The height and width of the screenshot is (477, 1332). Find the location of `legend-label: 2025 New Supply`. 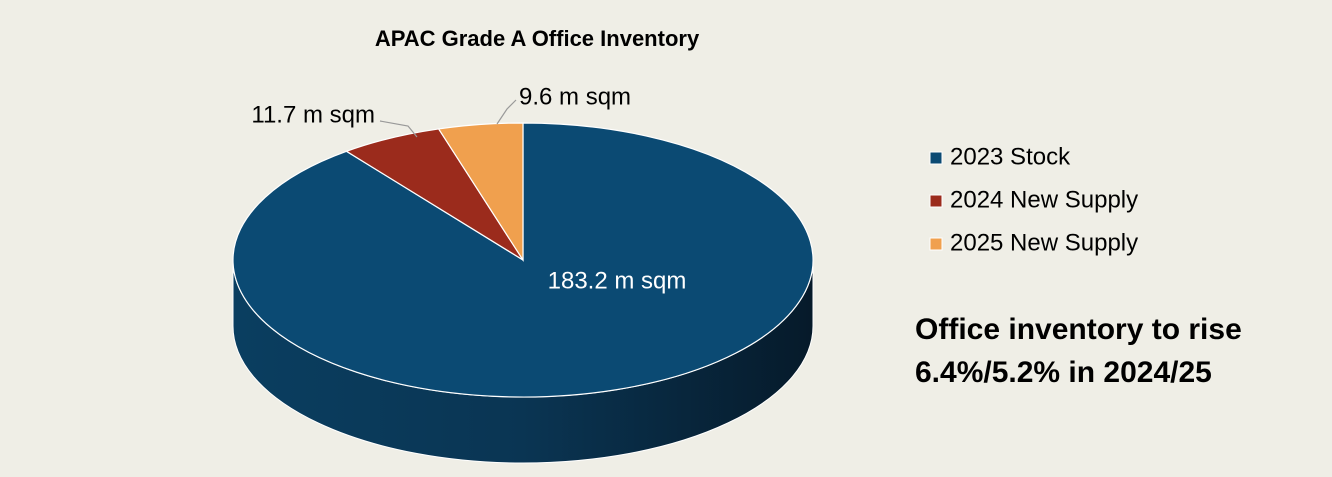

legend-label: 2025 New Supply is located at coordinates (1044, 242).